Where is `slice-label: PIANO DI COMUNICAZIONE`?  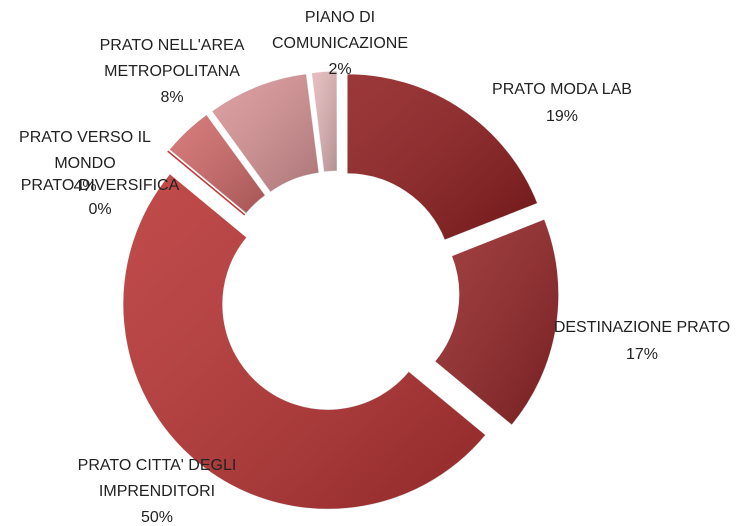 slice-label: PIANO DI COMUNICAZIONE is located at coordinates (340, 30).